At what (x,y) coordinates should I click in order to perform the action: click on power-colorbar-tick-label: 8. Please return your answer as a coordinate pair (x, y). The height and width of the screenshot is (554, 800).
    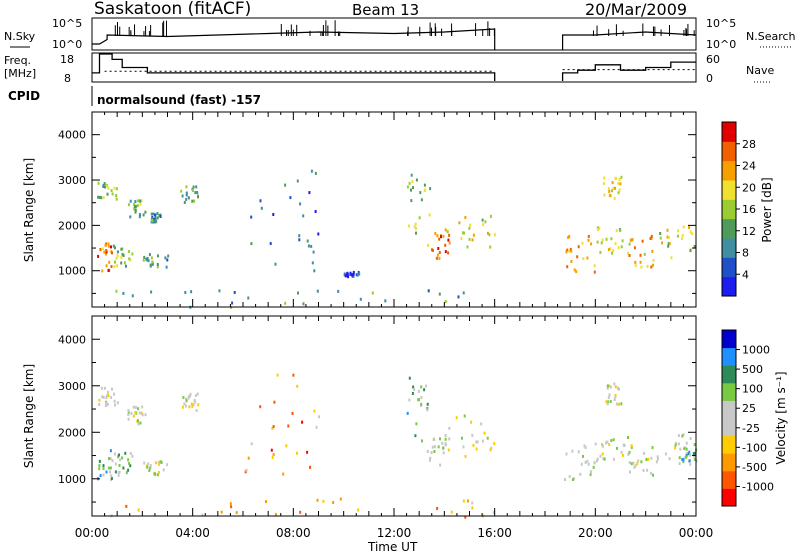
    Looking at the image, I should click on (745, 253).